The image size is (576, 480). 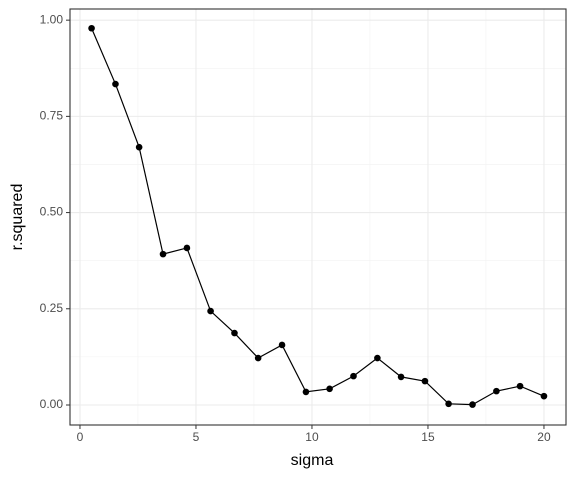 I want to click on x-tick-label: 0, so click(x=80, y=437).